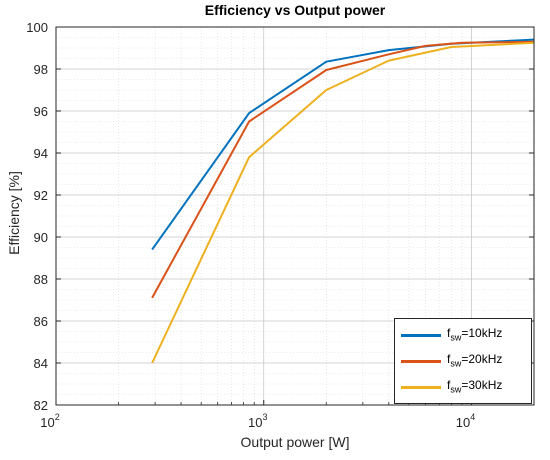  Describe the element at coordinates (41, 153) in the screenshot. I see `y-tick-label: 94` at that location.